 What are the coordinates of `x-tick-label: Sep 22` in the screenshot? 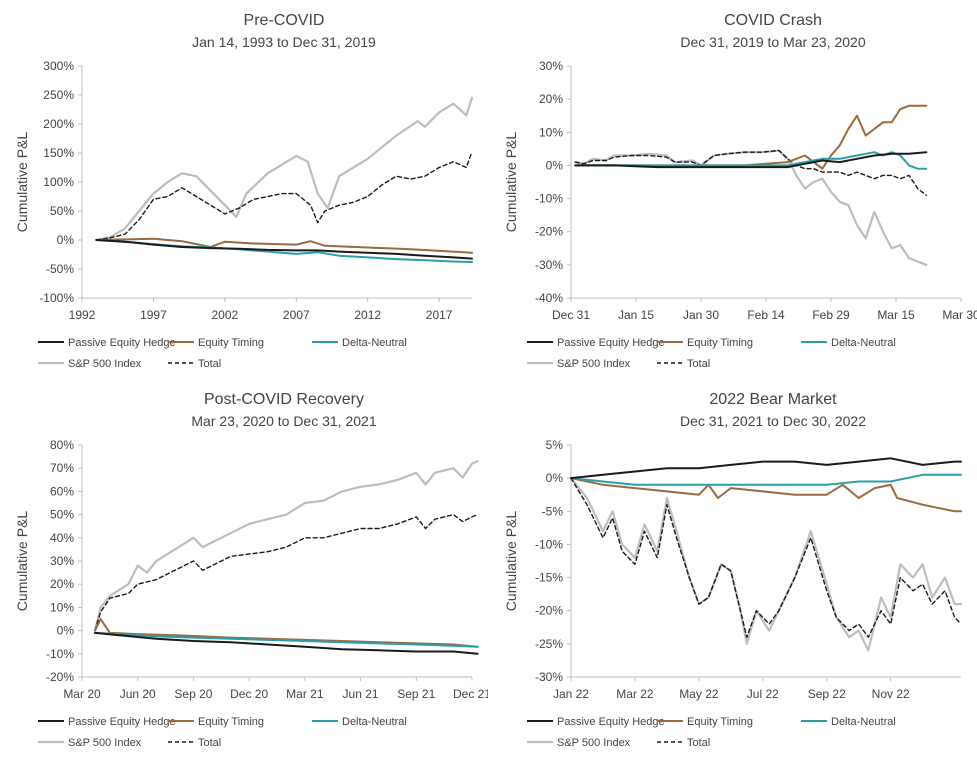 It's located at (827, 694).